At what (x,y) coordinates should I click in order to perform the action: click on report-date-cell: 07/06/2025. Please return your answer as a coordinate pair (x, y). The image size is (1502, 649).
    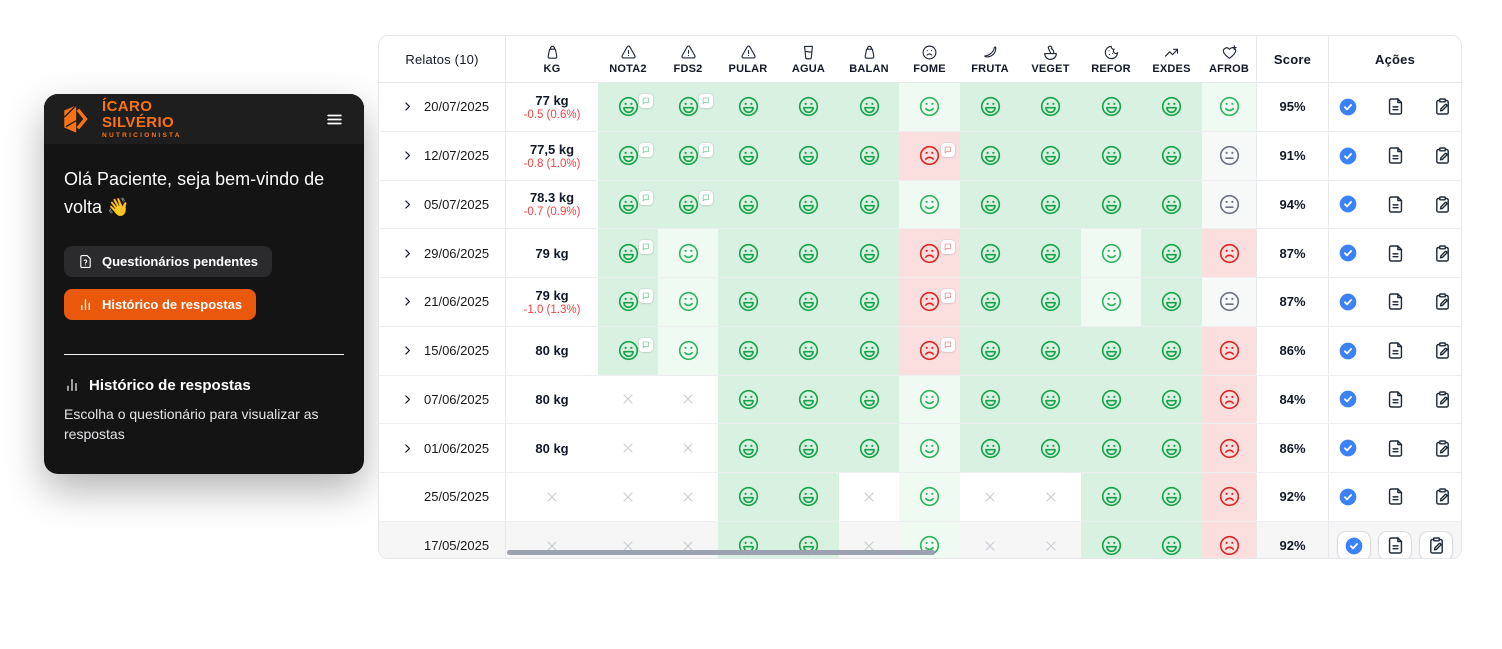
    Looking at the image, I should click on (442, 400).